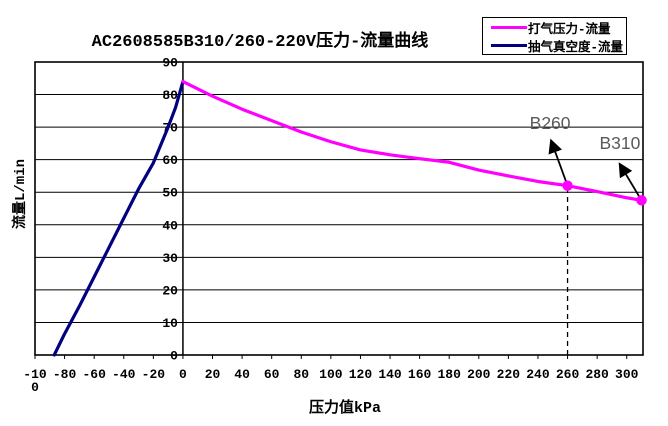  What do you see at coordinates (94, 374) in the screenshot?
I see `svg-text: -60` at bounding box center [94, 374].